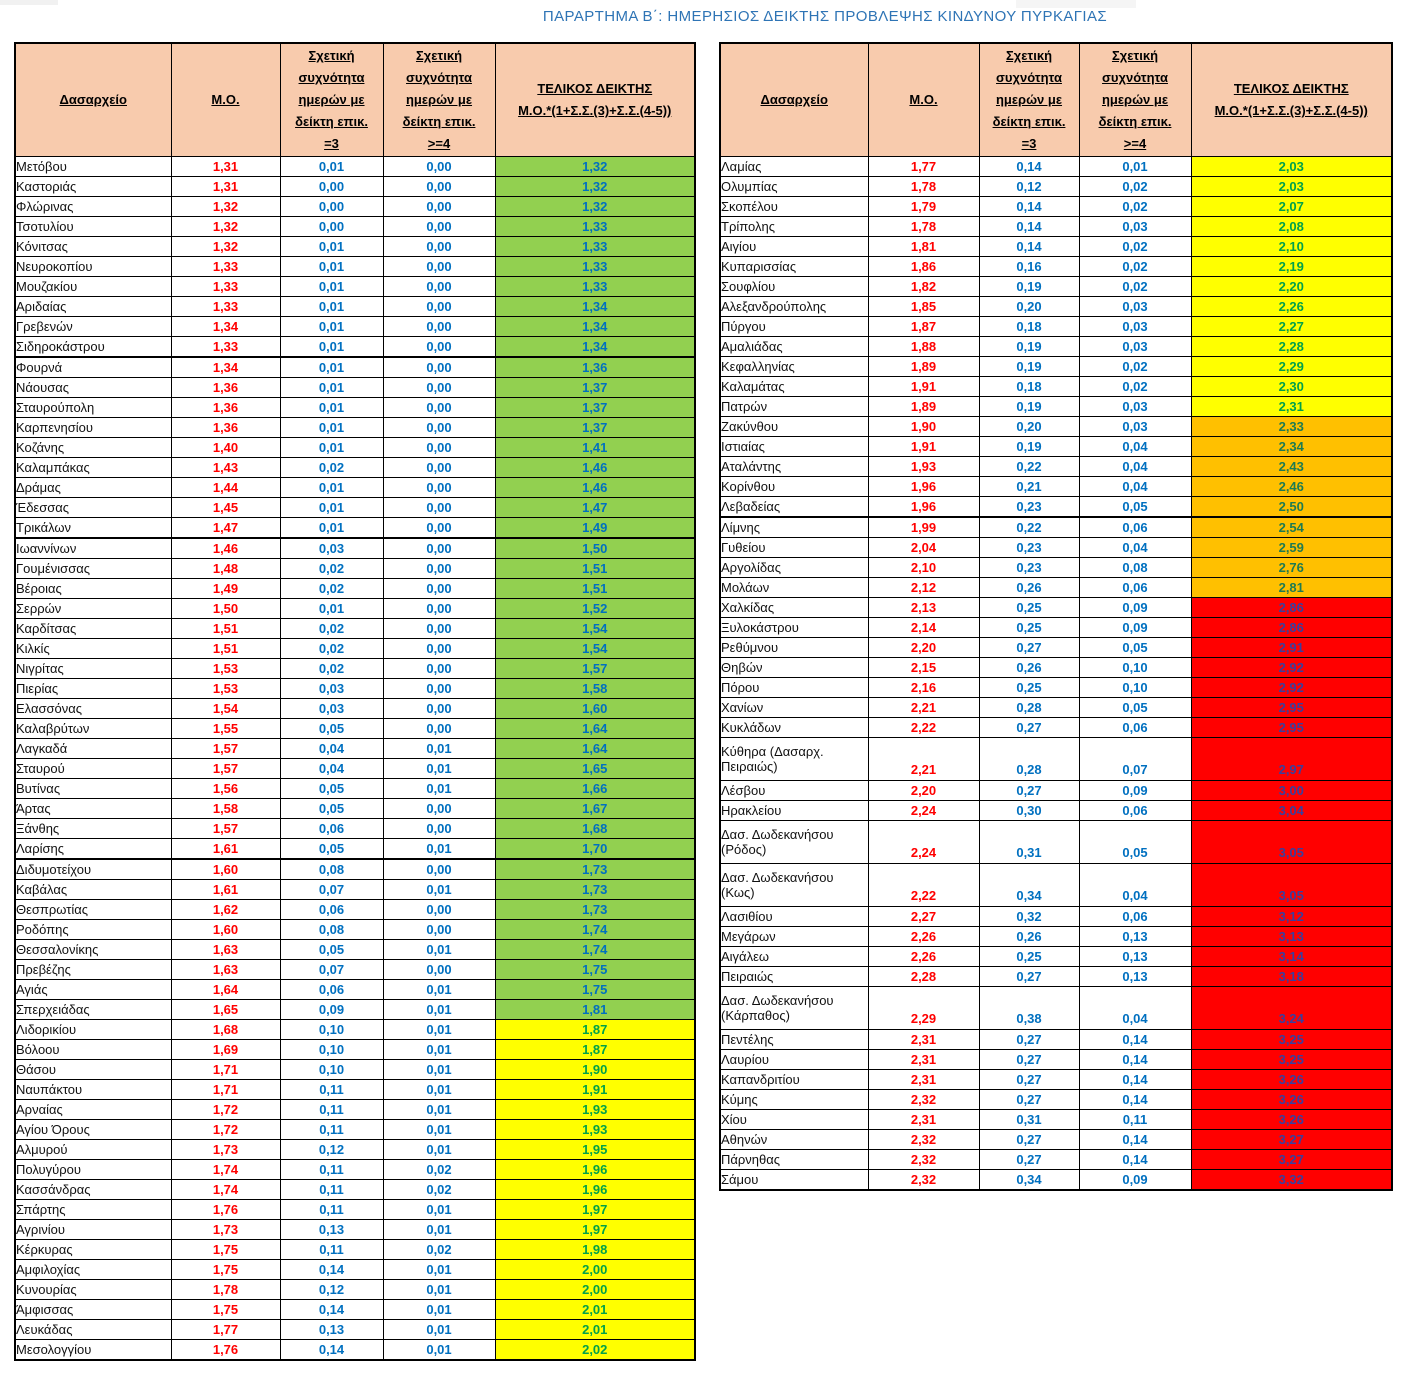 The height and width of the screenshot is (1400, 1412). I want to click on final-index-cell: 2,92, so click(1291, 687).